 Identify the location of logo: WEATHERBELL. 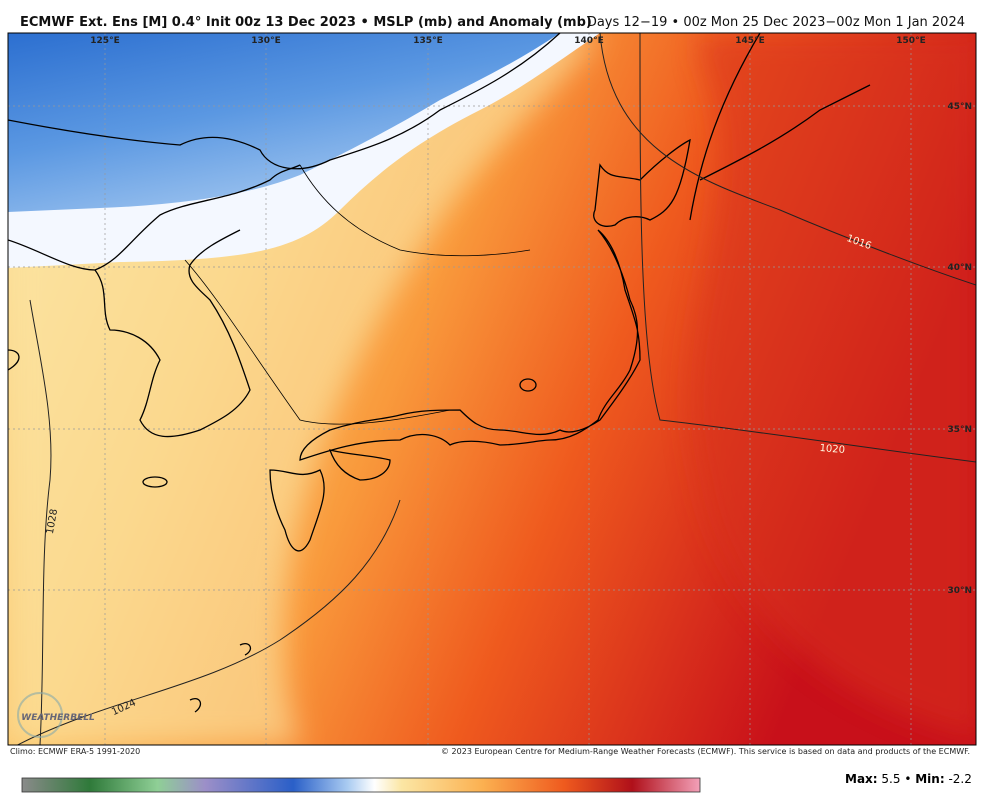
(56, 715).